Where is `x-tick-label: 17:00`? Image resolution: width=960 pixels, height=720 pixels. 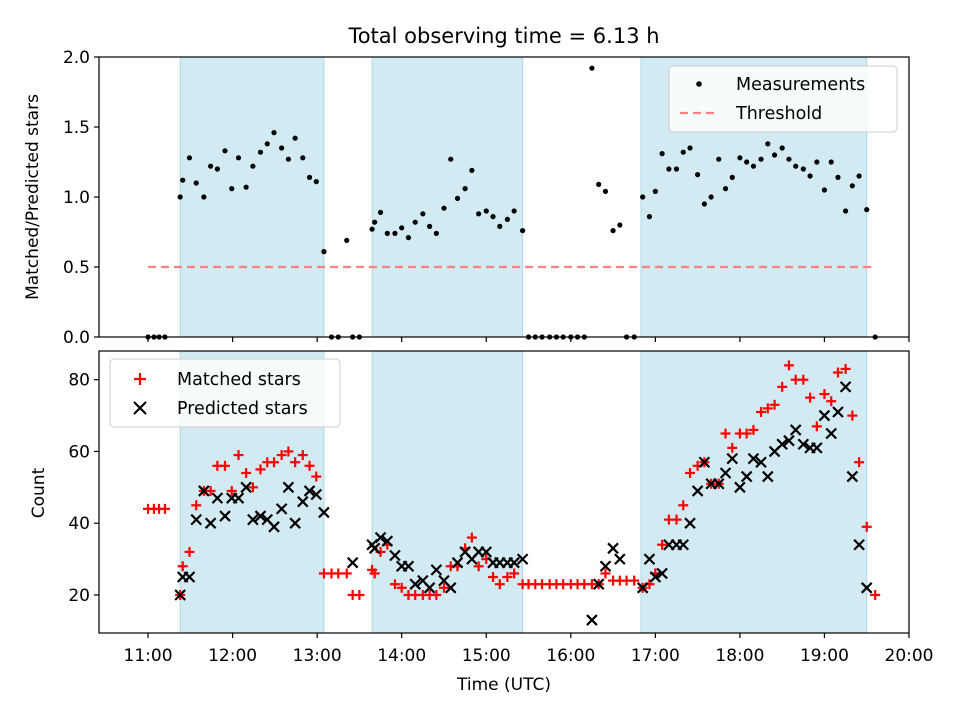
x-tick-label: 17:00 is located at coordinates (655, 656).